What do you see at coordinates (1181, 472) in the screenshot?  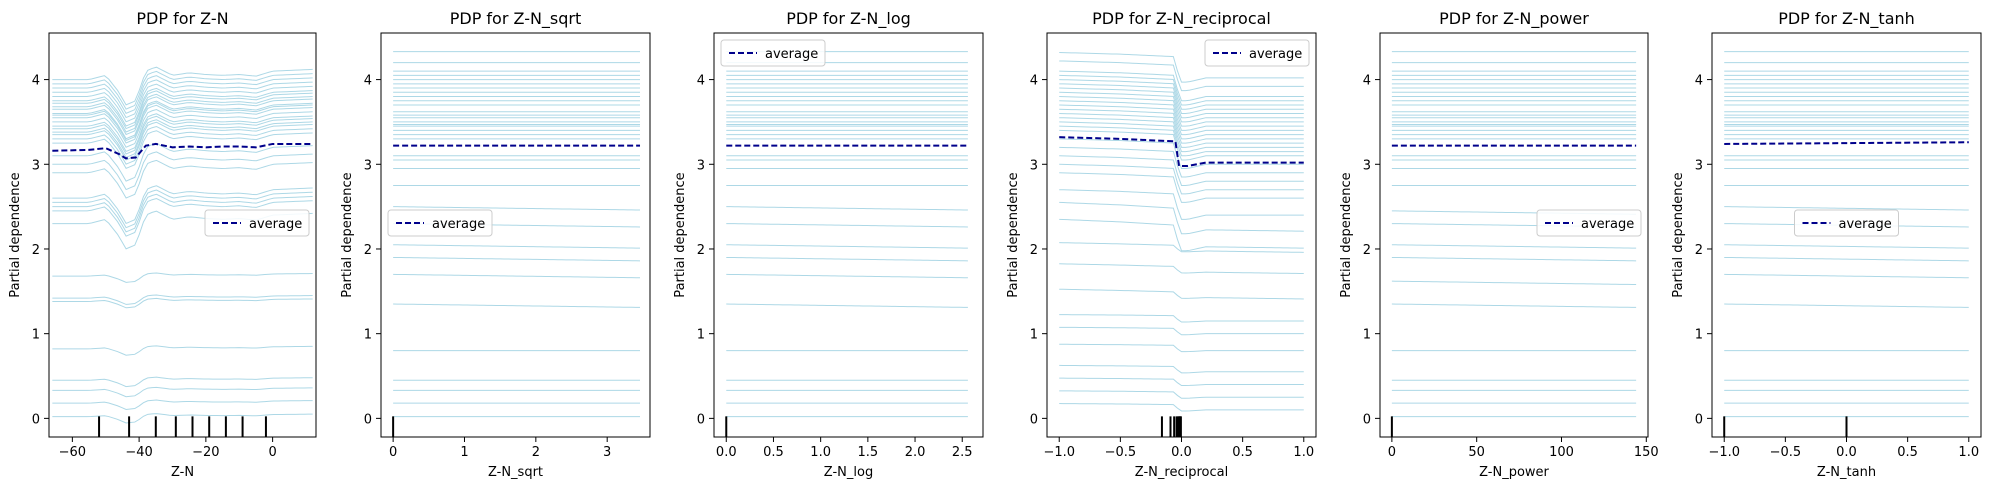 I see `x-axis-label: Z-N_reciprocal` at bounding box center [1181, 472].